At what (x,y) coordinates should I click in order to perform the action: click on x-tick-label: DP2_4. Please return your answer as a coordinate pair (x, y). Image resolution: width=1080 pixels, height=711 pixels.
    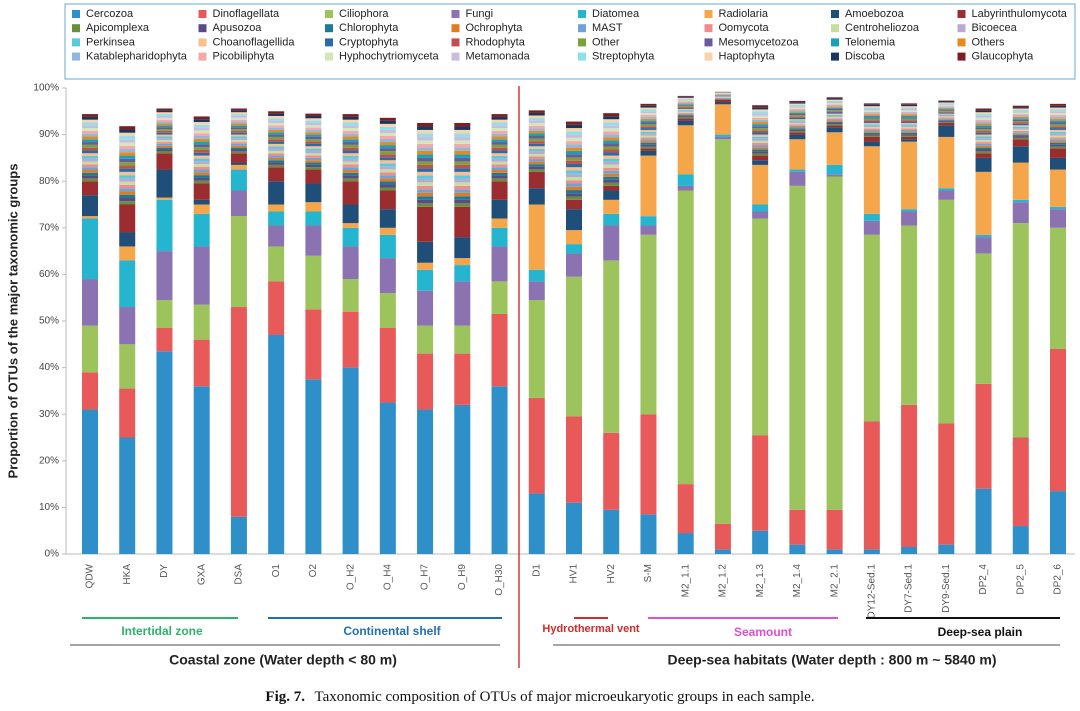
    Looking at the image, I should click on (983, 579).